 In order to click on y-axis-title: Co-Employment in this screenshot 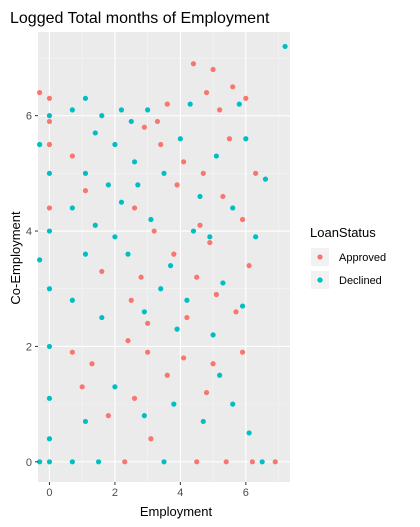, I will do `click(15, 258)`.